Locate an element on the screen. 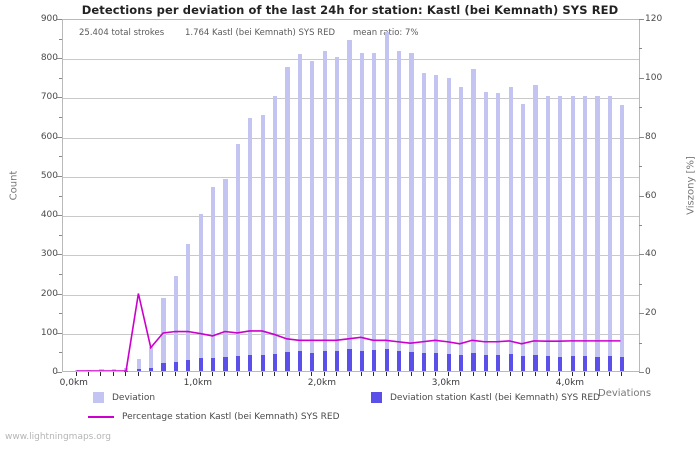 This screenshot has height=450, width=700. y-axis-left: 0 100 200 300 400 500 600 700 800 900 is located at coordinates (33, 225).